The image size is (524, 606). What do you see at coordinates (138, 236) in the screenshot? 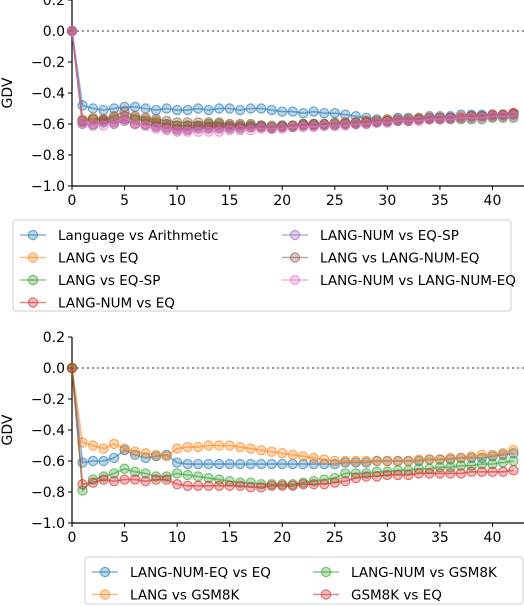
I see `legend-label: Language vs Arithmetic` at bounding box center [138, 236].